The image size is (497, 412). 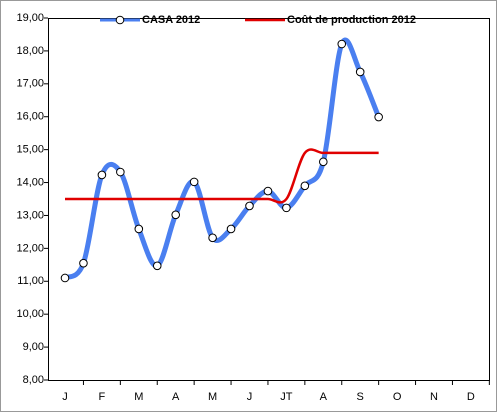 What do you see at coordinates (171, 20) in the screenshot?
I see `legend-label: CASA 2012` at bounding box center [171, 20].